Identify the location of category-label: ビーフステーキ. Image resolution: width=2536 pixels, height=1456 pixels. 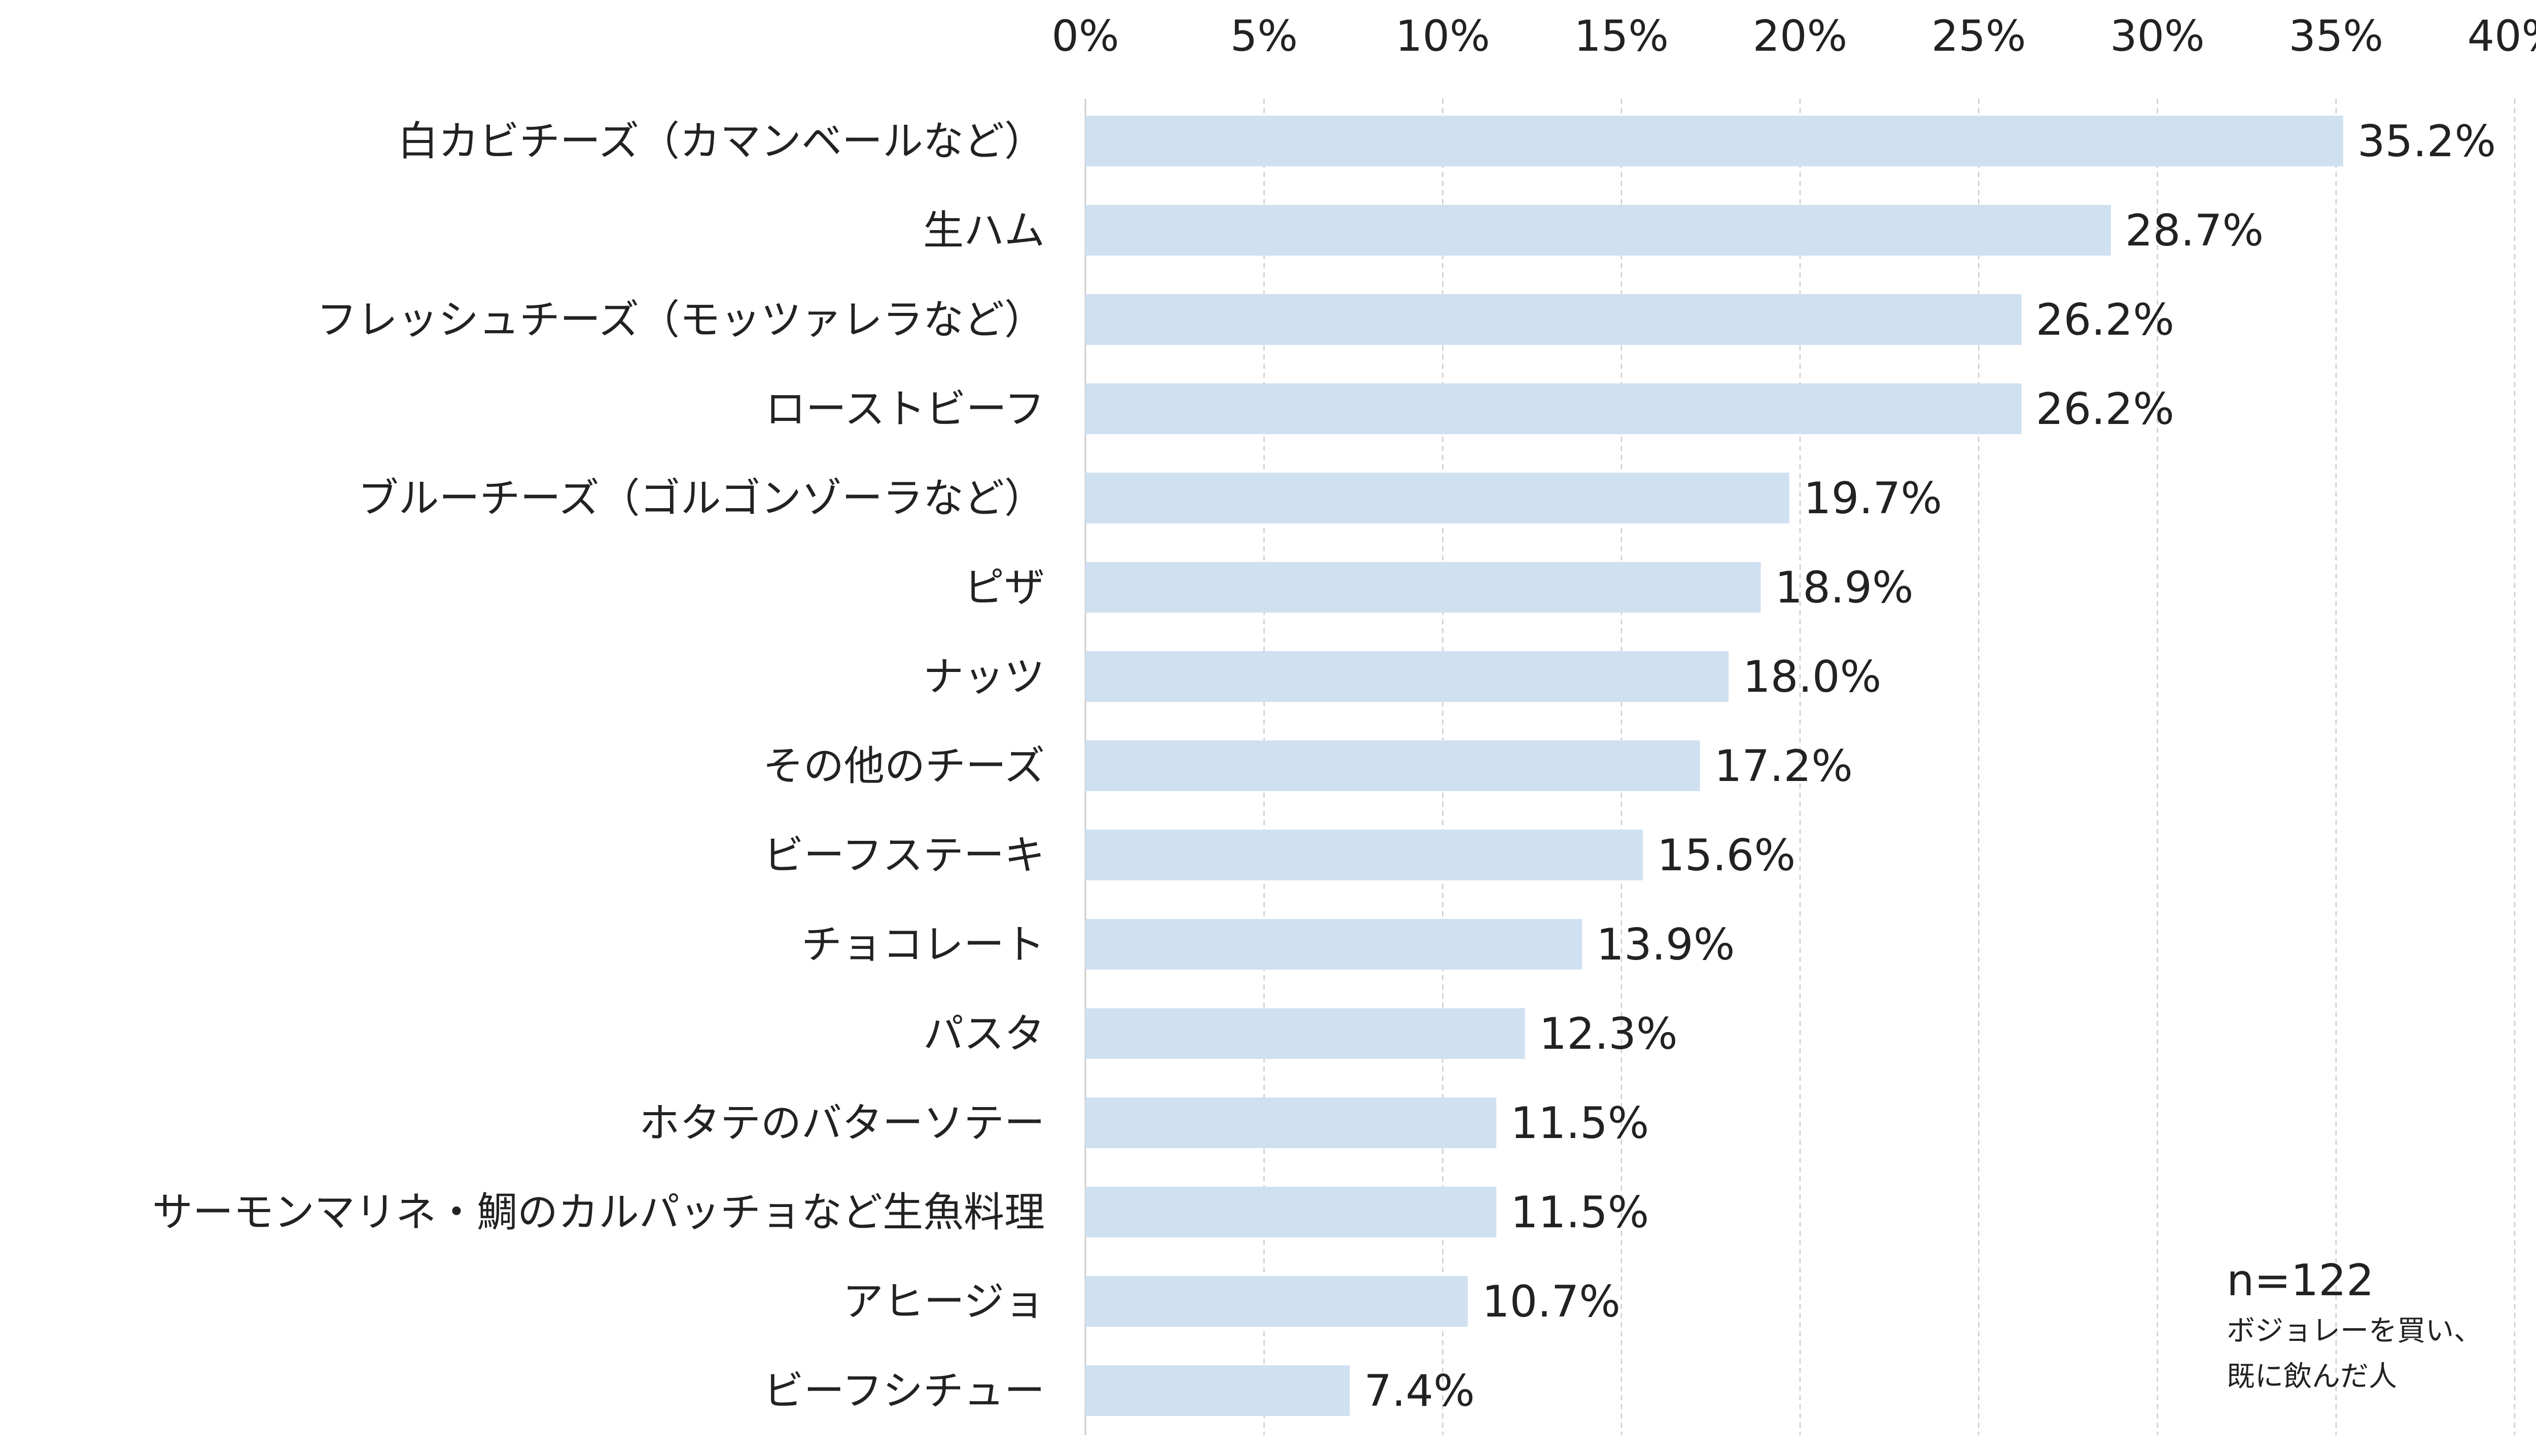
(904, 855).